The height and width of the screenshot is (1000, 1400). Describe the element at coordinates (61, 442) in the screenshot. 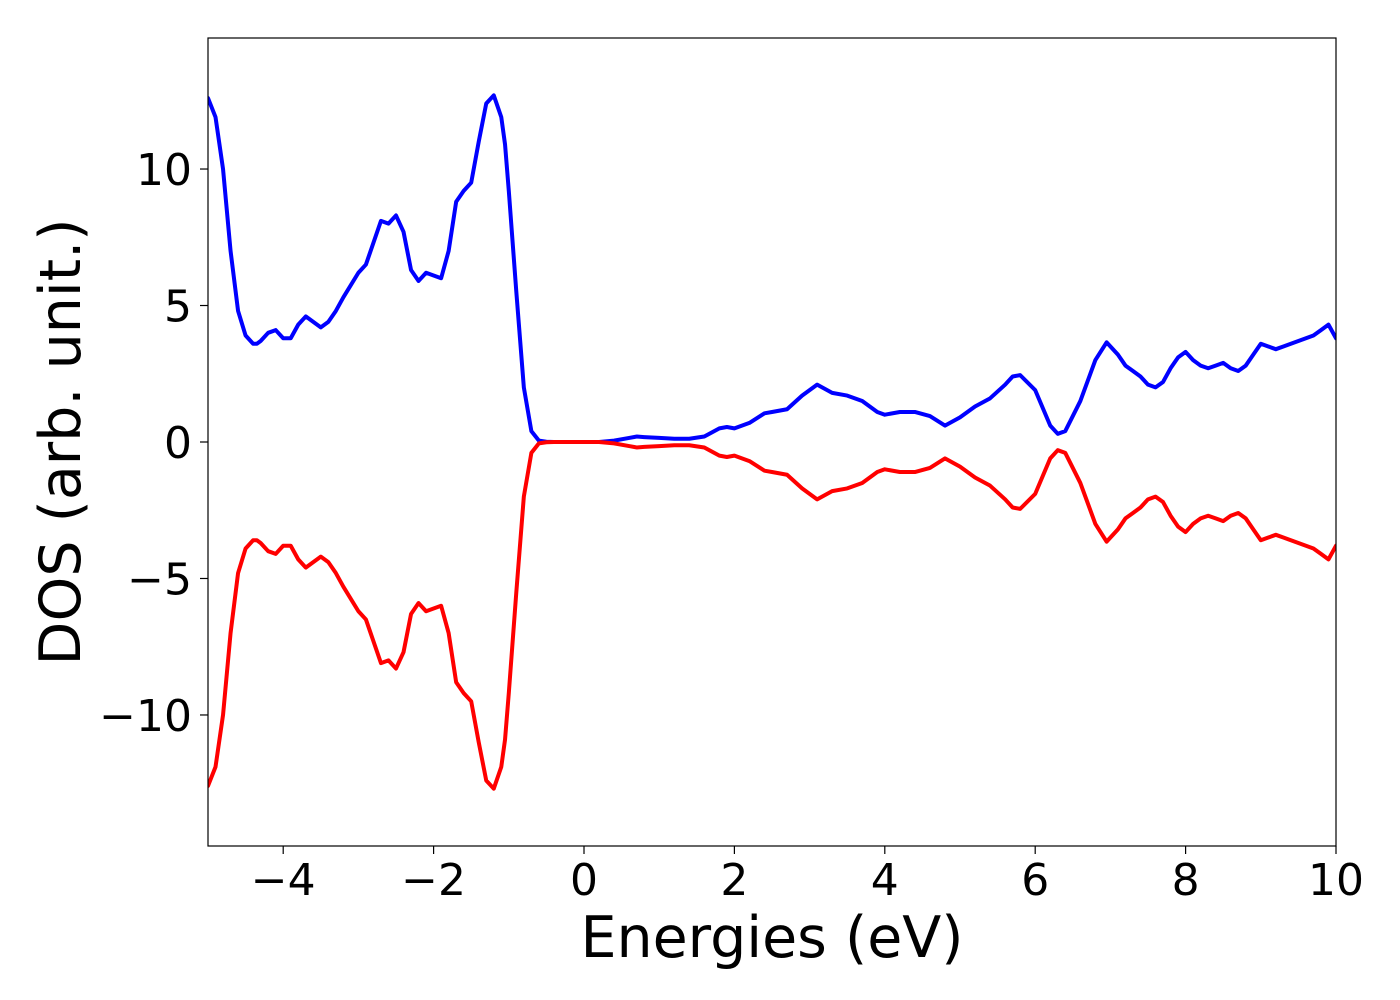

I see `y-axis-label: DOS (arb. unit.)` at that location.